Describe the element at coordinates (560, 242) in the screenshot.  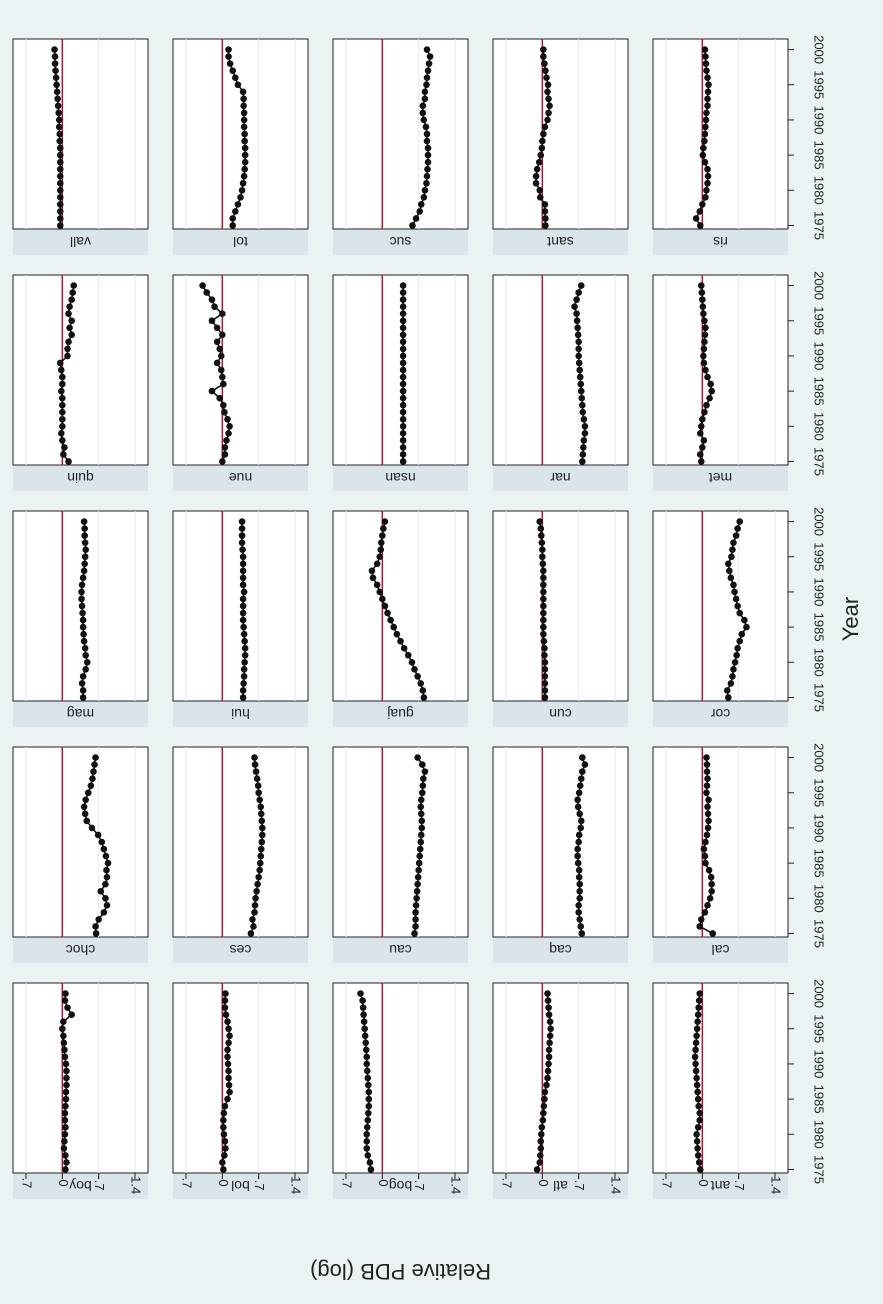
I see `panel-title: sant` at that location.